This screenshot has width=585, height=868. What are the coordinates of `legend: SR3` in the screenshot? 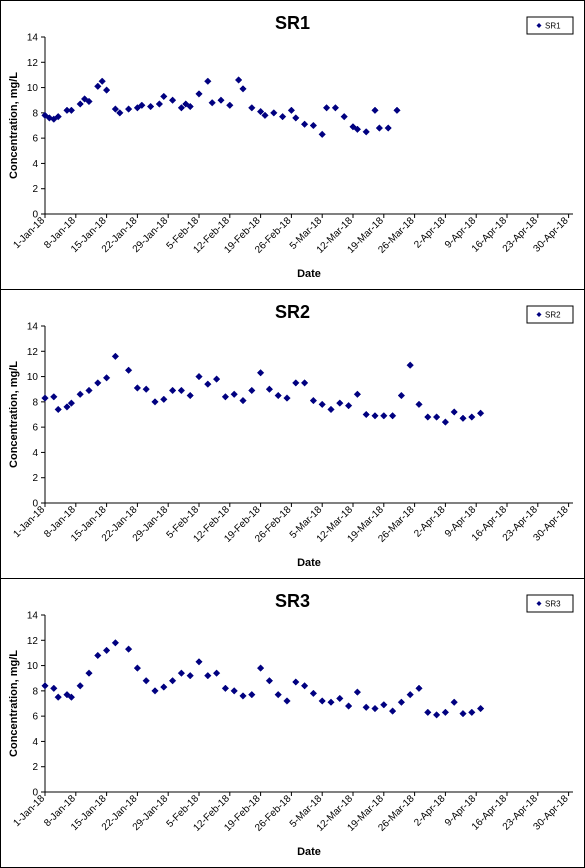 It's located at (550, 603).